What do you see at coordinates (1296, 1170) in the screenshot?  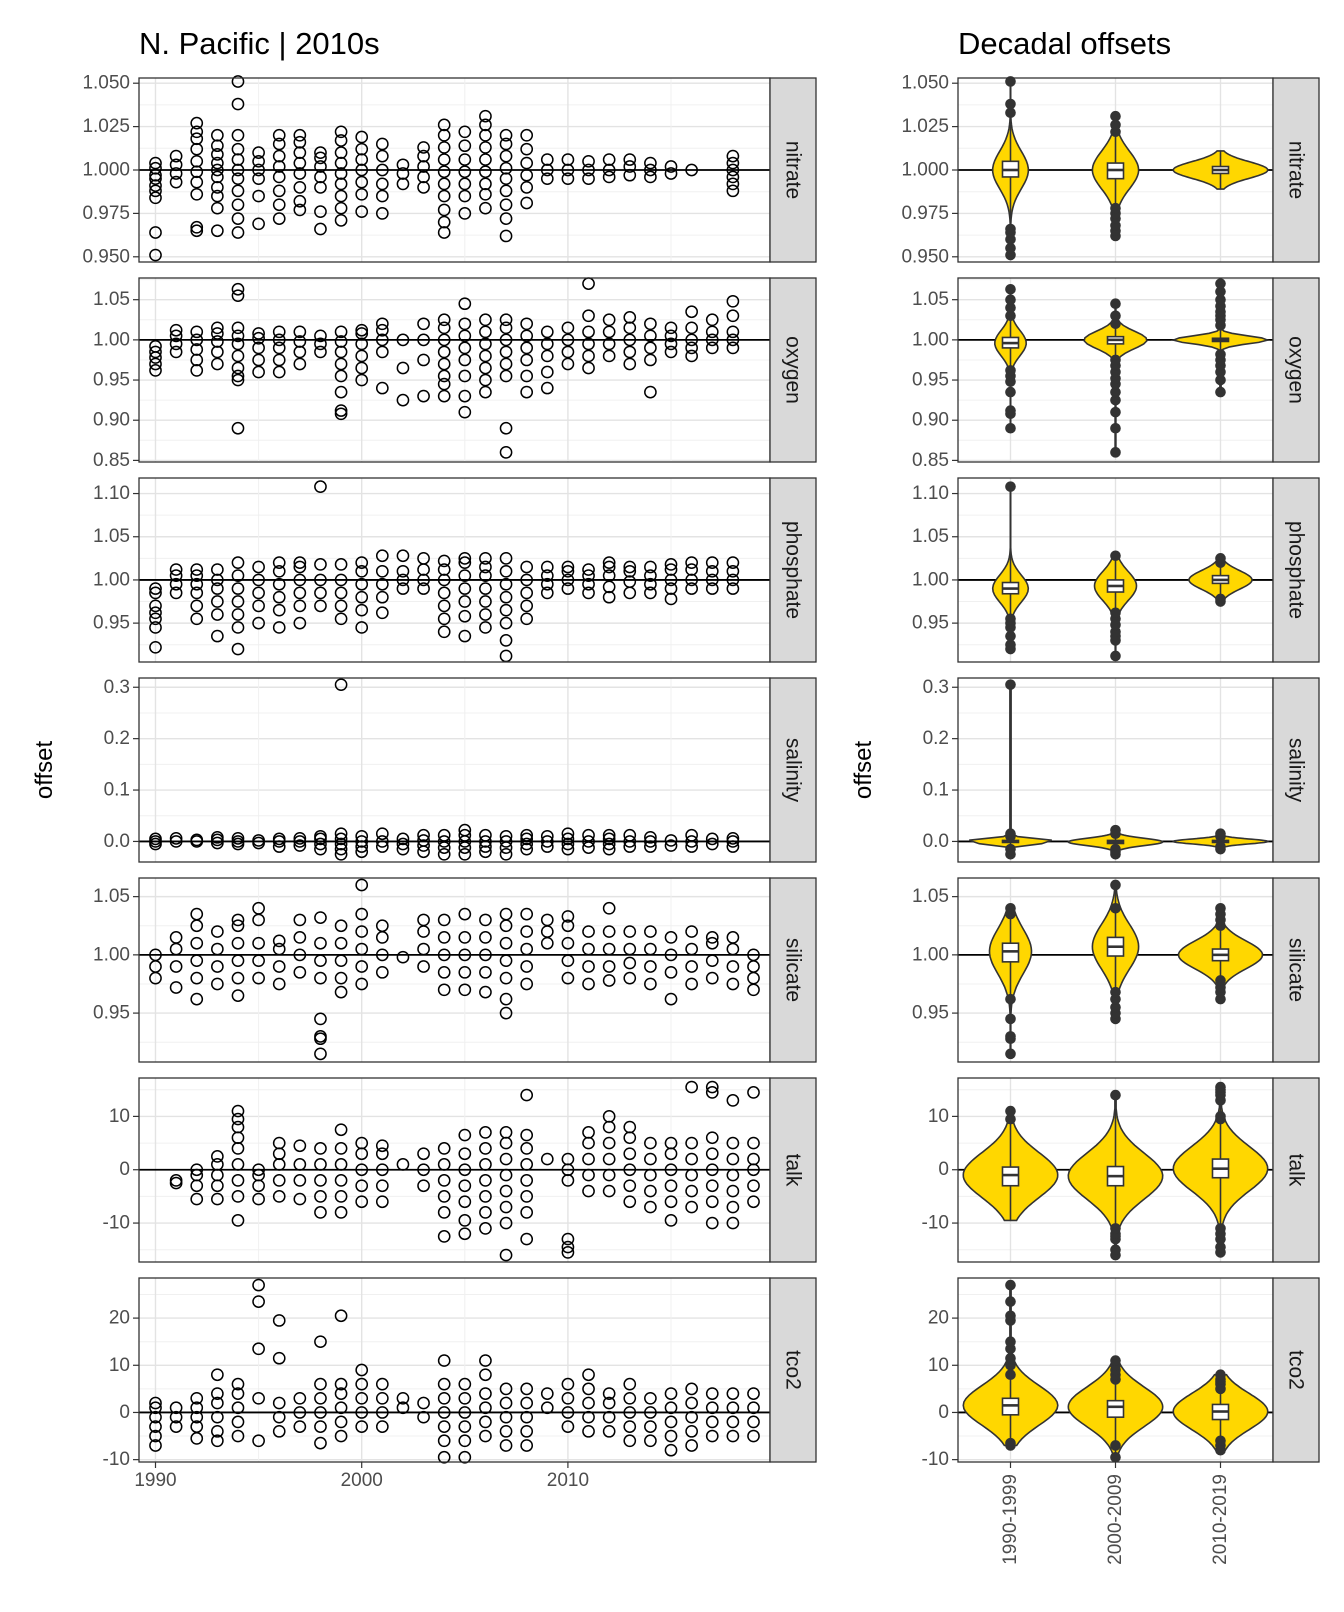 I see `right-talk-facet-strip` at bounding box center [1296, 1170].